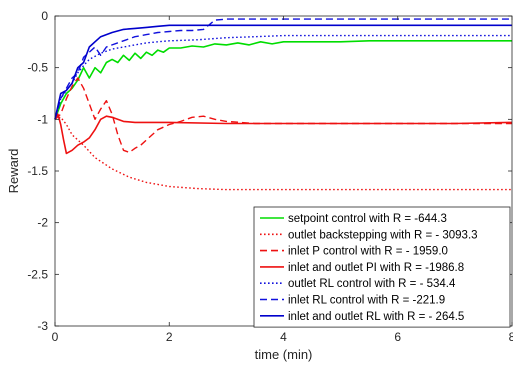 This screenshot has width=513, height=365. What do you see at coordinates (283, 337) in the screenshot?
I see `x-tick-label: 4` at bounding box center [283, 337].